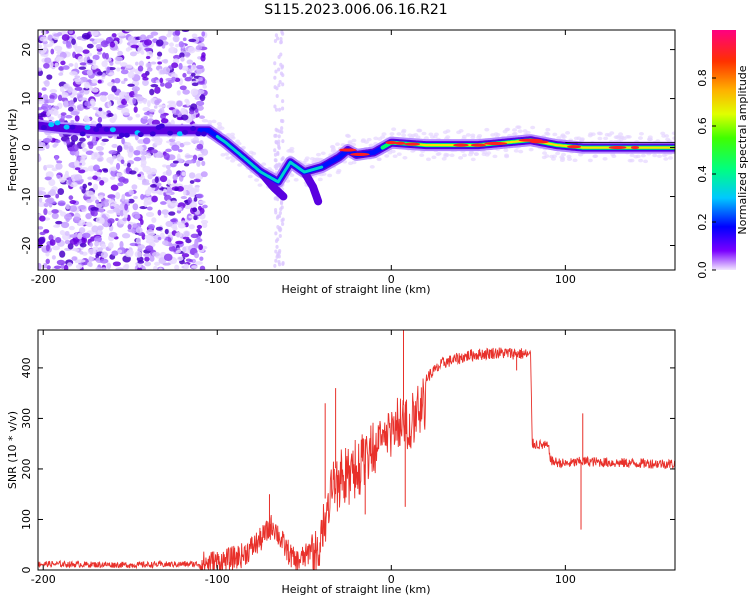  Describe the element at coordinates (26, 50) in the screenshot. I see `y-tick-label: 20` at that location.